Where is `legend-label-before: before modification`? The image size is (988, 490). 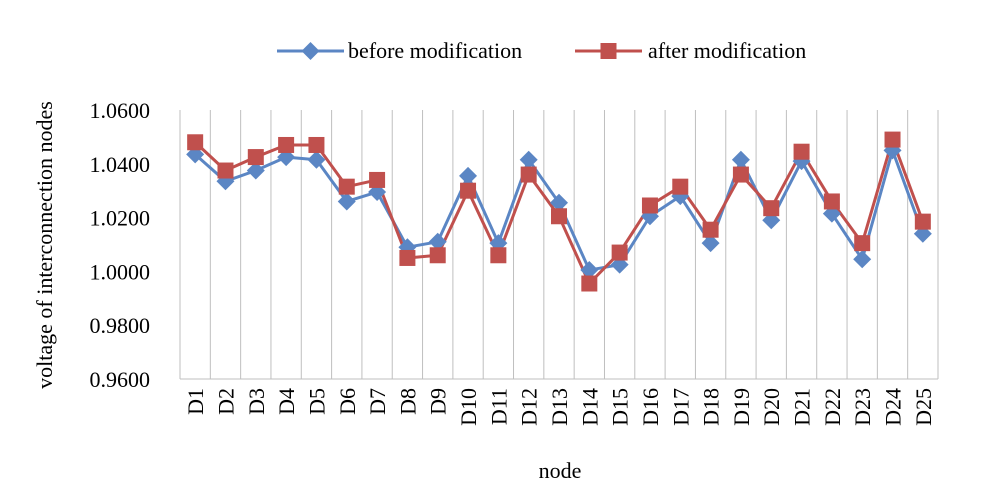 legend-label-before: before modification is located at coordinates (435, 50).